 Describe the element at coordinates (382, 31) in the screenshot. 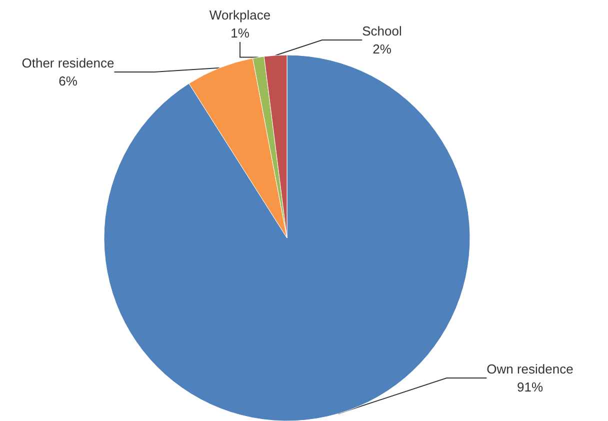

I see `slice-label: School` at that location.